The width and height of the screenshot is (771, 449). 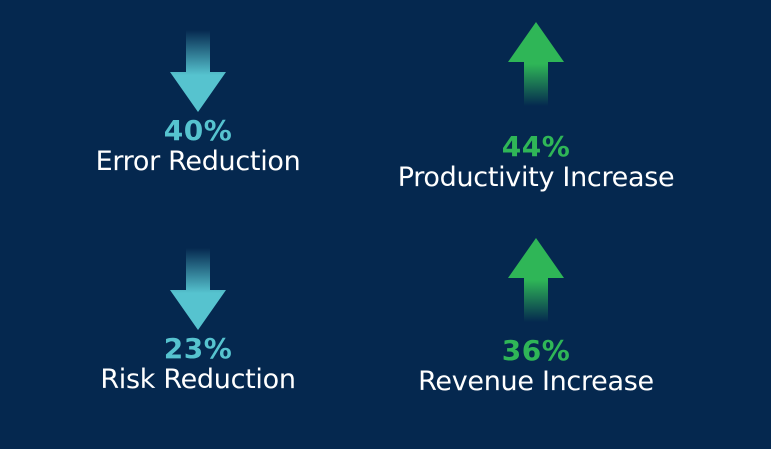 I want to click on stat-risk-reduction: 23% Risk Reduction, so click(x=198, y=322).